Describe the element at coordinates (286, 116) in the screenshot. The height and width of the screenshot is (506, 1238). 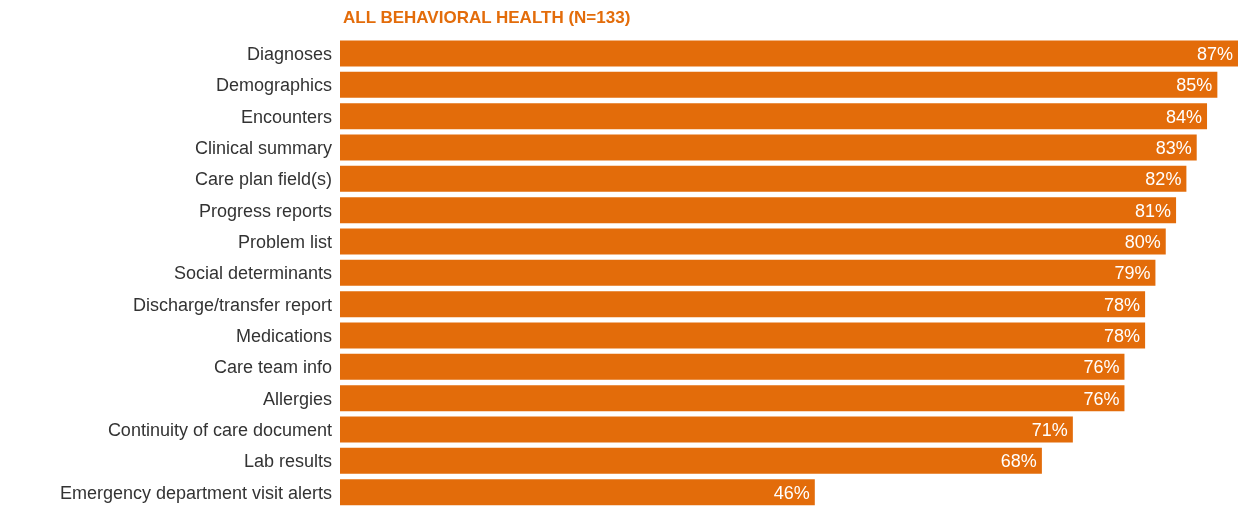
I see `y-tick-label: Encounters` at that location.